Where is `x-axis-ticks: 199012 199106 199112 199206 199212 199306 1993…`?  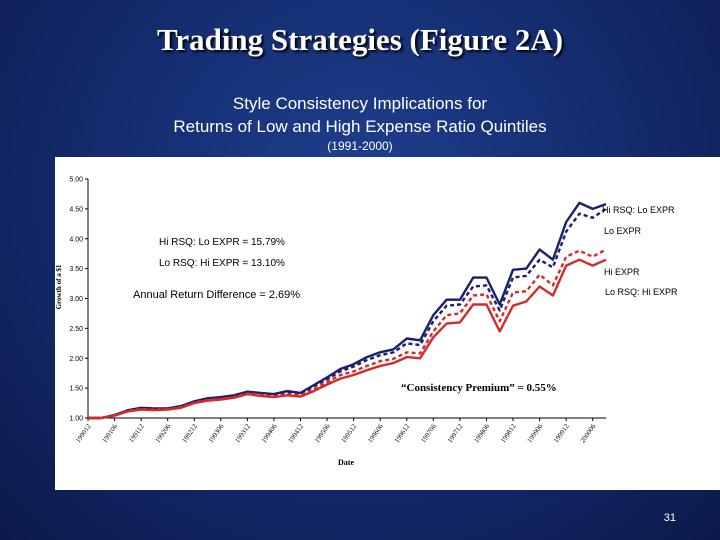 x-axis-ticks: 199012 199106 199112 199206 199212 199306 1993… is located at coordinates (336, 431).